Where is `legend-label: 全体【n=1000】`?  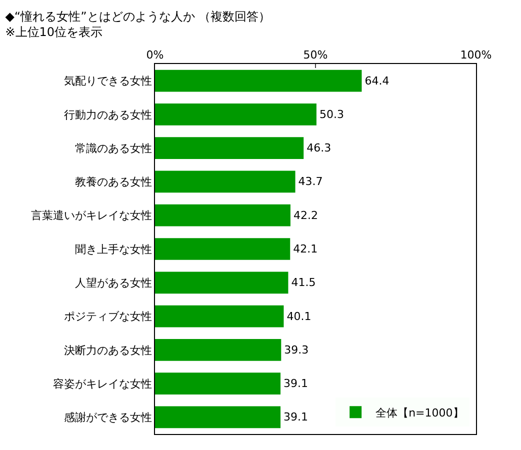 legend-label: 全体【n=1000】 is located at coordinates (420, 413).